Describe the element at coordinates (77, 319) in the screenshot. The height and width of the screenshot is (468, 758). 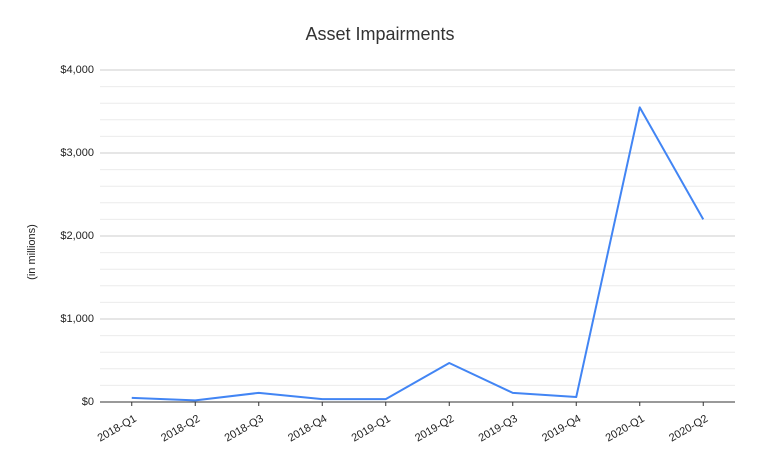
I see `y-tick-label: $1,000` at that location.